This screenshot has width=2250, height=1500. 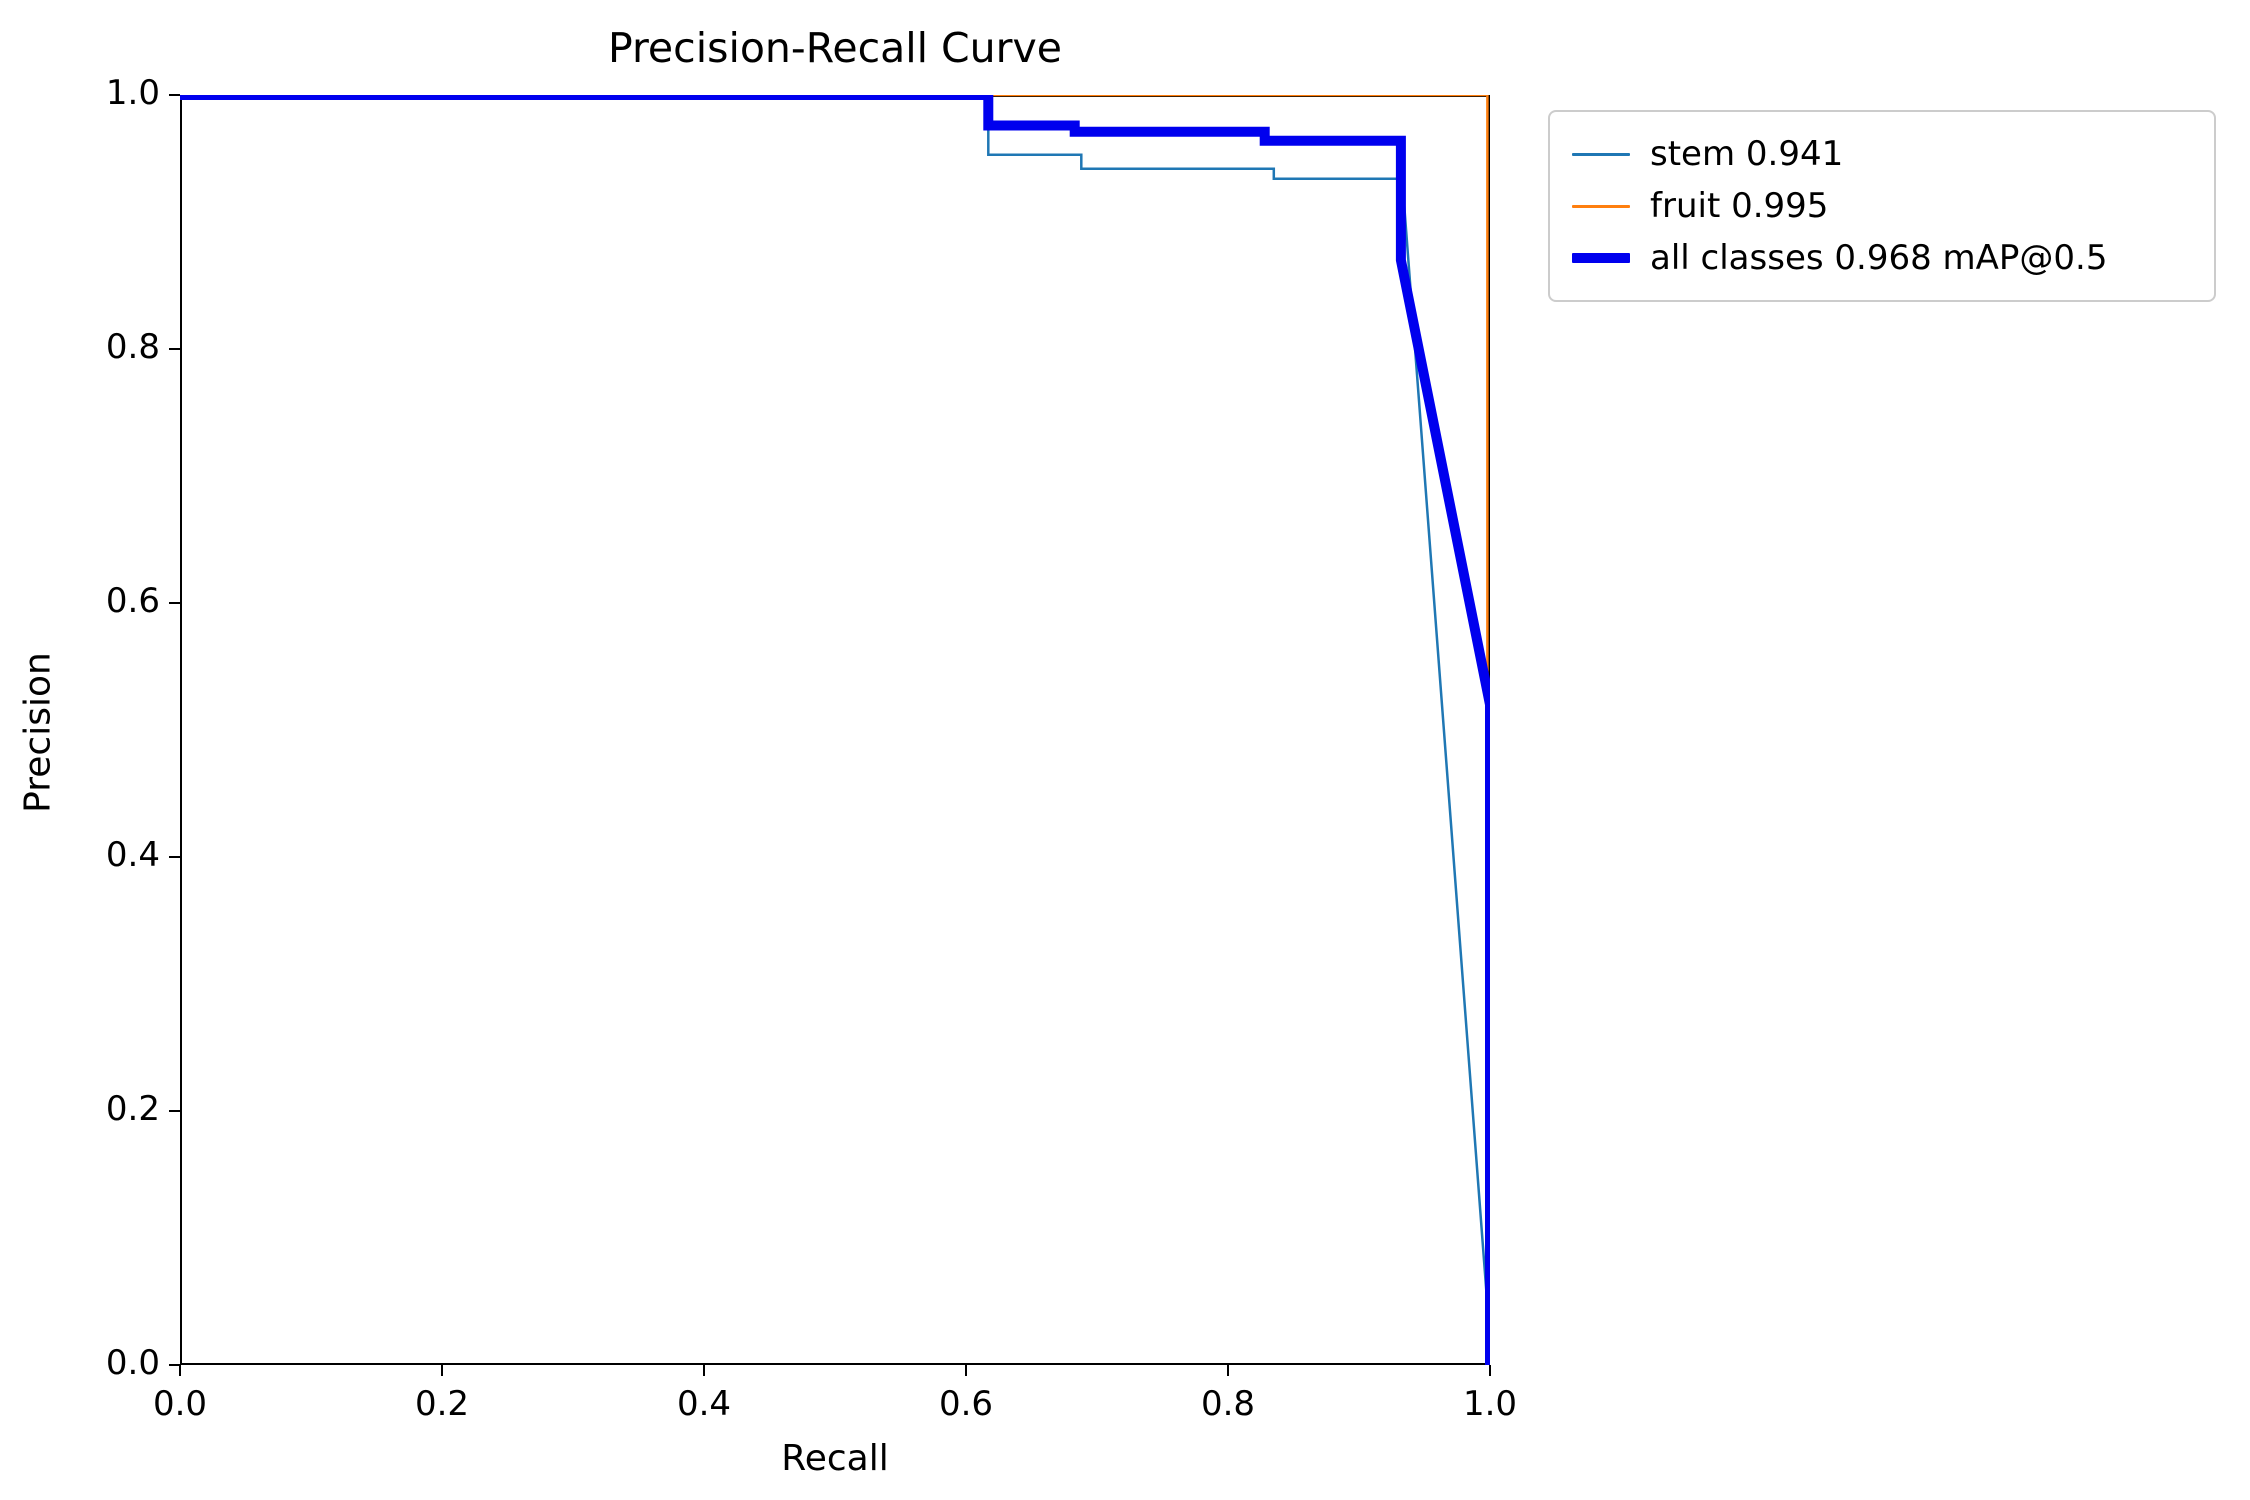 What do you see at coordinates (132, 1363) in the screenshot?
I see `y-tick-label: 0.0` at bounding box center [132, 1363].